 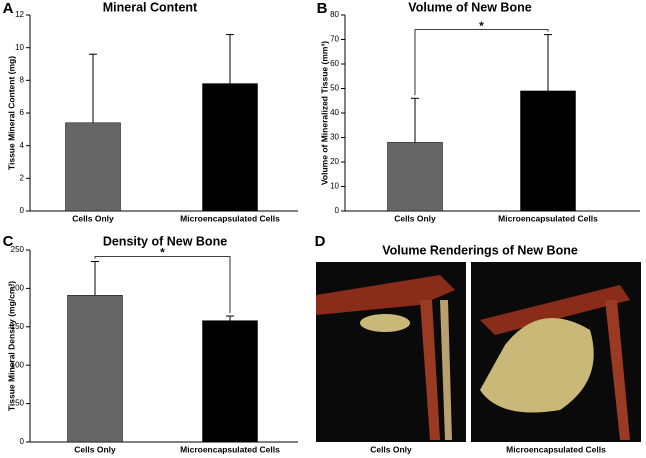 I want to click on y-tick-label: 4, so click(x=22, y=145).